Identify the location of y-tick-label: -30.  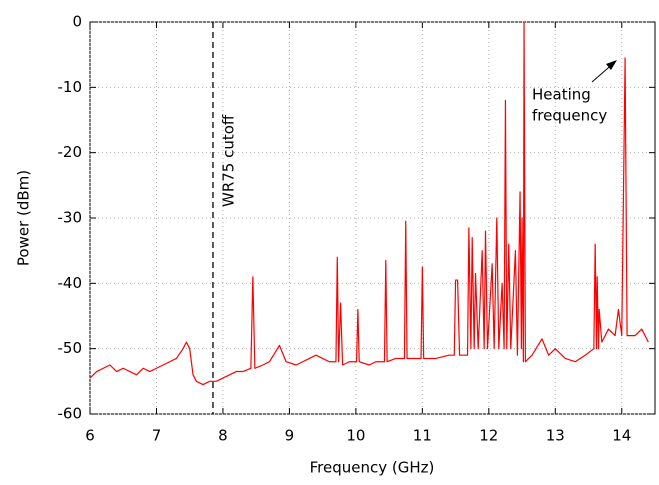
(70, 218).